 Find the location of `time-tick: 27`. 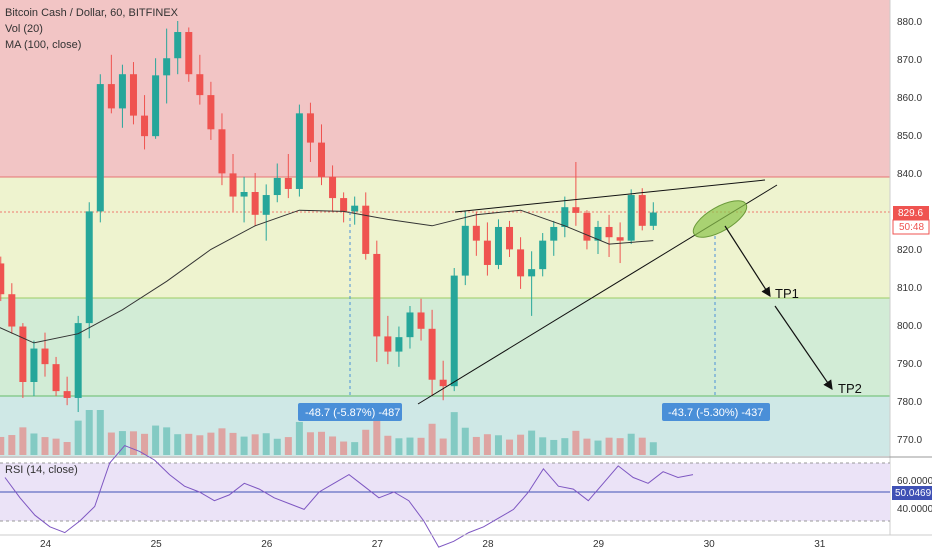

time-tick: 27 is located at coordinates (378, 544).